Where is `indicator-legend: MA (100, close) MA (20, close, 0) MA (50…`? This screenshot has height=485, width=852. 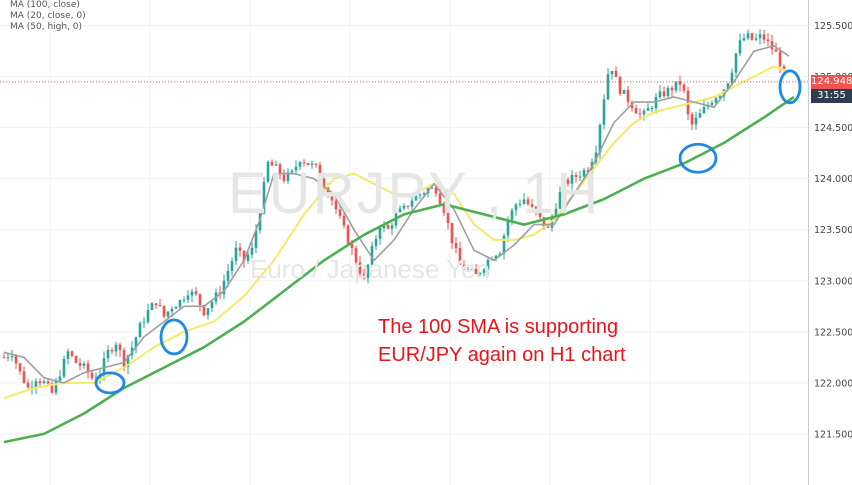 indicator-legend: MA (100, close) MA (20, close, 0) MA (50… is located at coordinates (48, 16).